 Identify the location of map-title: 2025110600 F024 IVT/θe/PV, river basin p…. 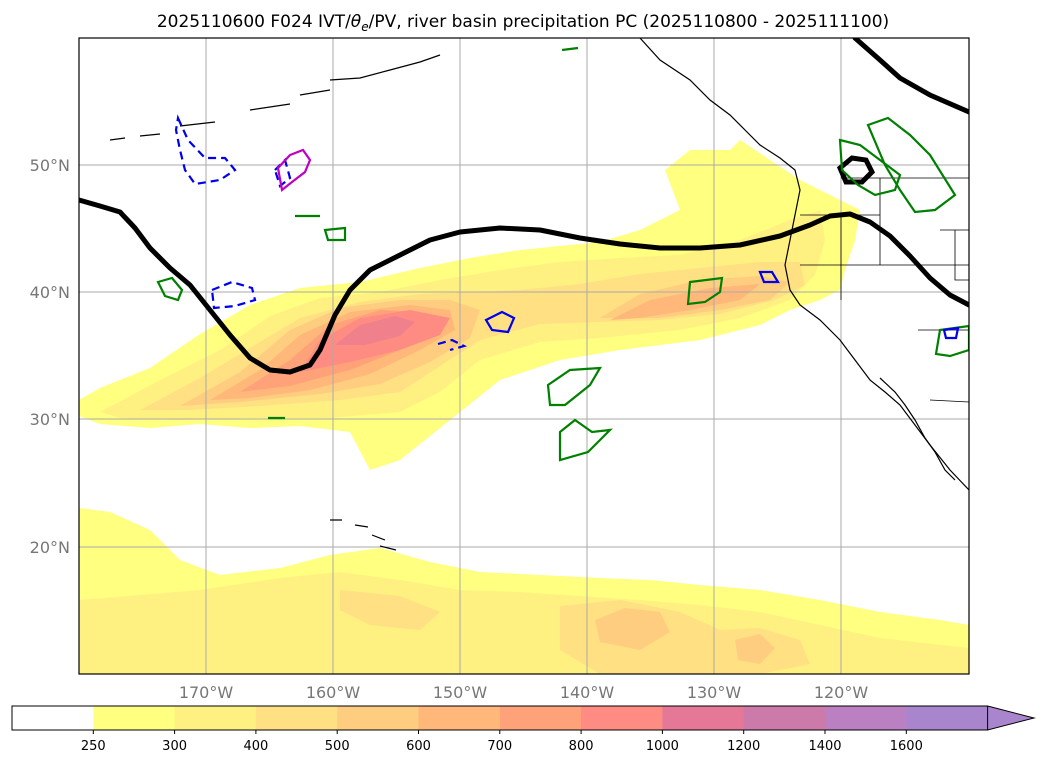
(523, 23).